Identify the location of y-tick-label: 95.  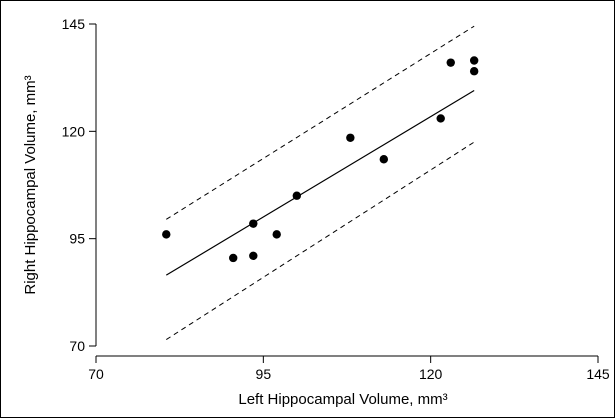
(77, 239).